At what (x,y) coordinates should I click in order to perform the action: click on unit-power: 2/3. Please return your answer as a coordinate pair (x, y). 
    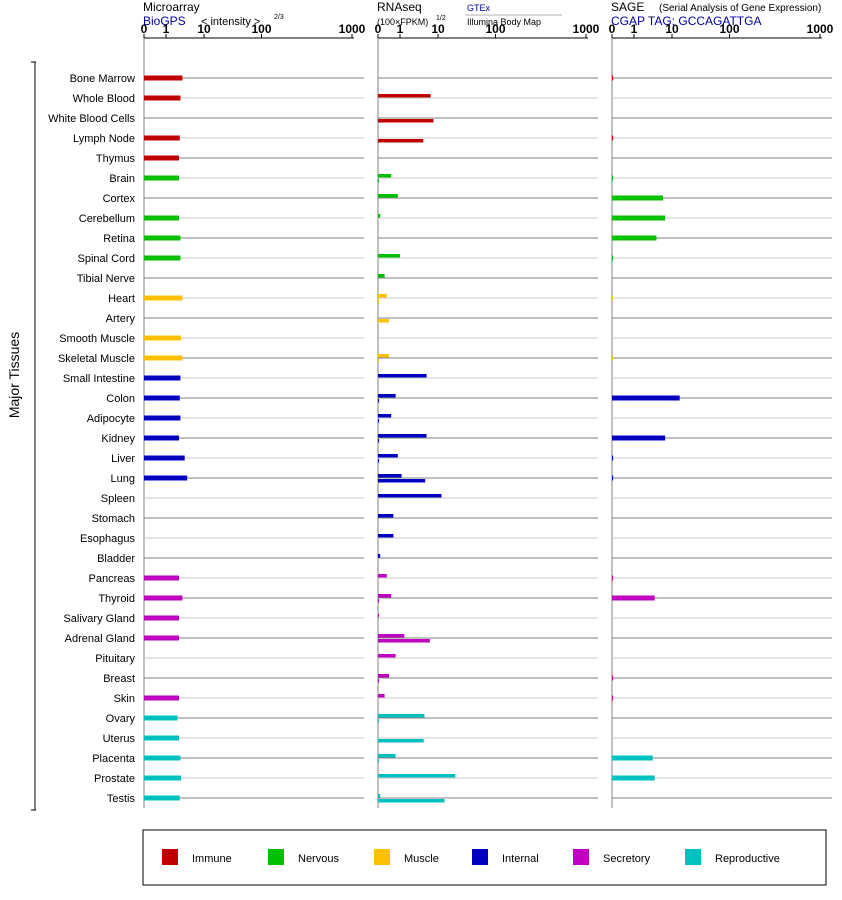
    Looking at the image, I should click on (279, 17).